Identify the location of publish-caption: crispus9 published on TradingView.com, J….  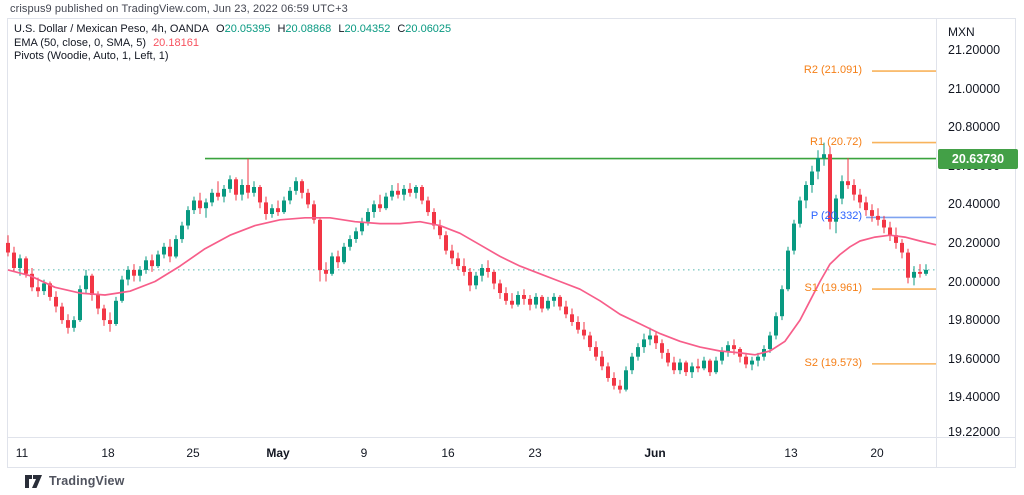
(179, 9).